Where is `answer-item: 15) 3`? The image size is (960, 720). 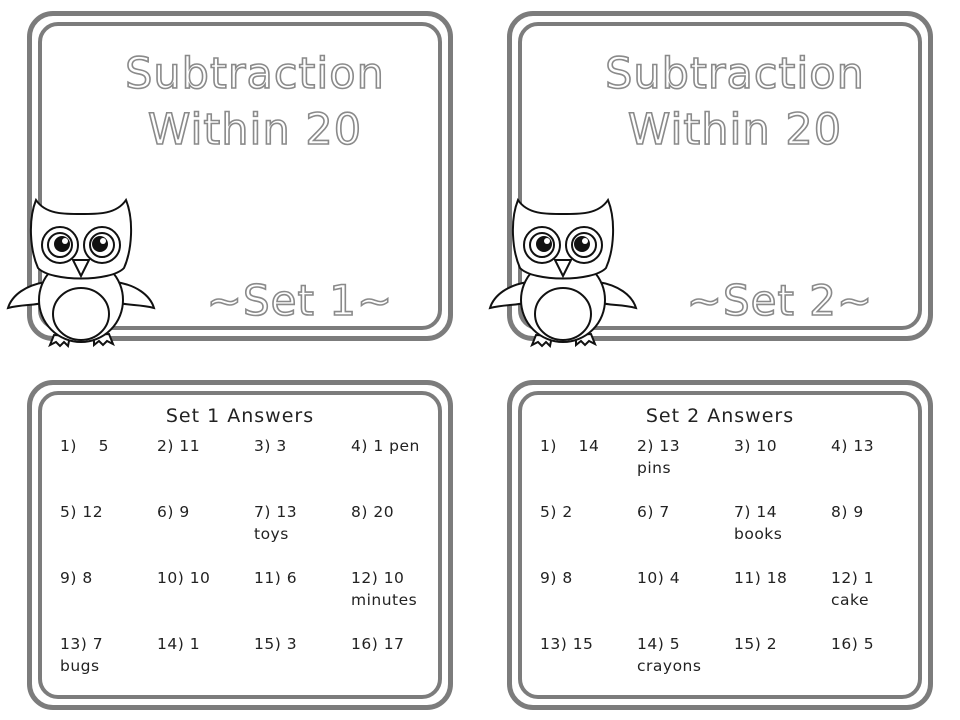
answer-item: 15) 3 is located at coordinates (276, 644).